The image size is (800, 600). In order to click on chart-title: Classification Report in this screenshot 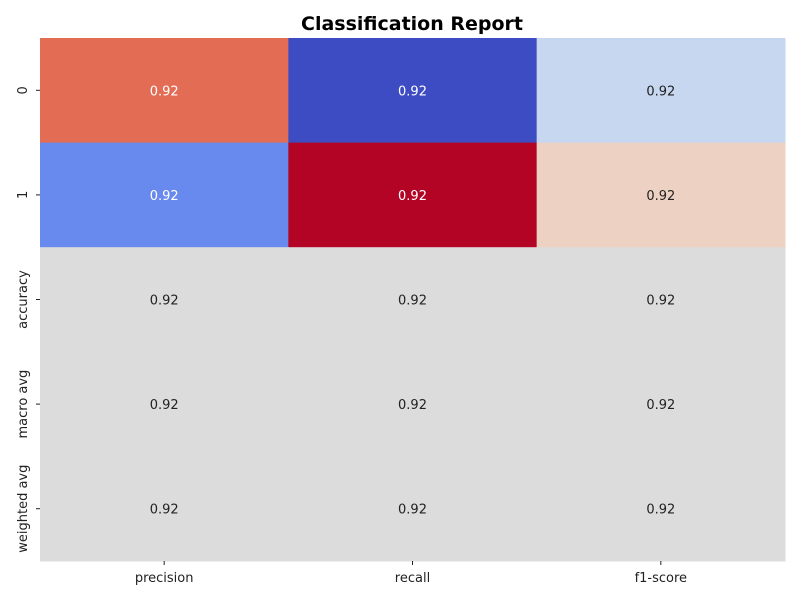, I will do `click(412, 24)`.